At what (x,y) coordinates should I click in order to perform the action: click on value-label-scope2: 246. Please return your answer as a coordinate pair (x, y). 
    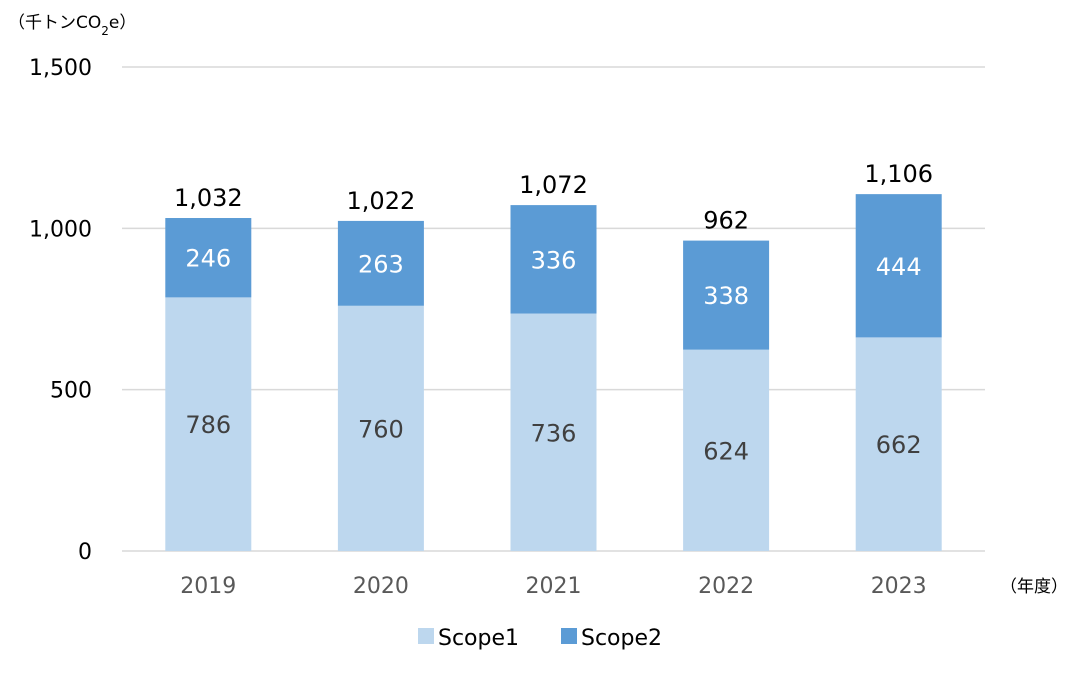
    Looking at the image, I should click on (208, 259).